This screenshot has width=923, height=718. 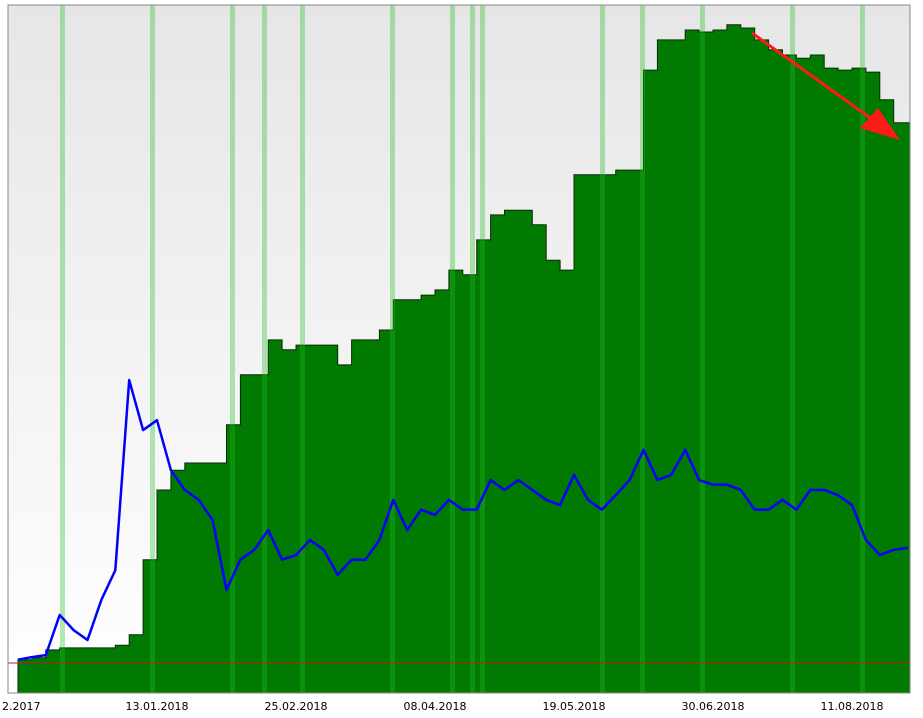 I want to click on x-tick-label: 08.04.2018, so click(x=435, y=706).